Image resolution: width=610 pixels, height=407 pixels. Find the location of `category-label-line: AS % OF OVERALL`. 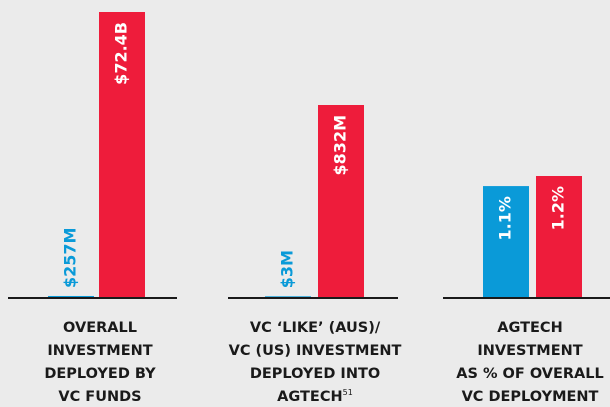

category-label-line: AS % OF OVERALL is located at coordinates (530, 374).